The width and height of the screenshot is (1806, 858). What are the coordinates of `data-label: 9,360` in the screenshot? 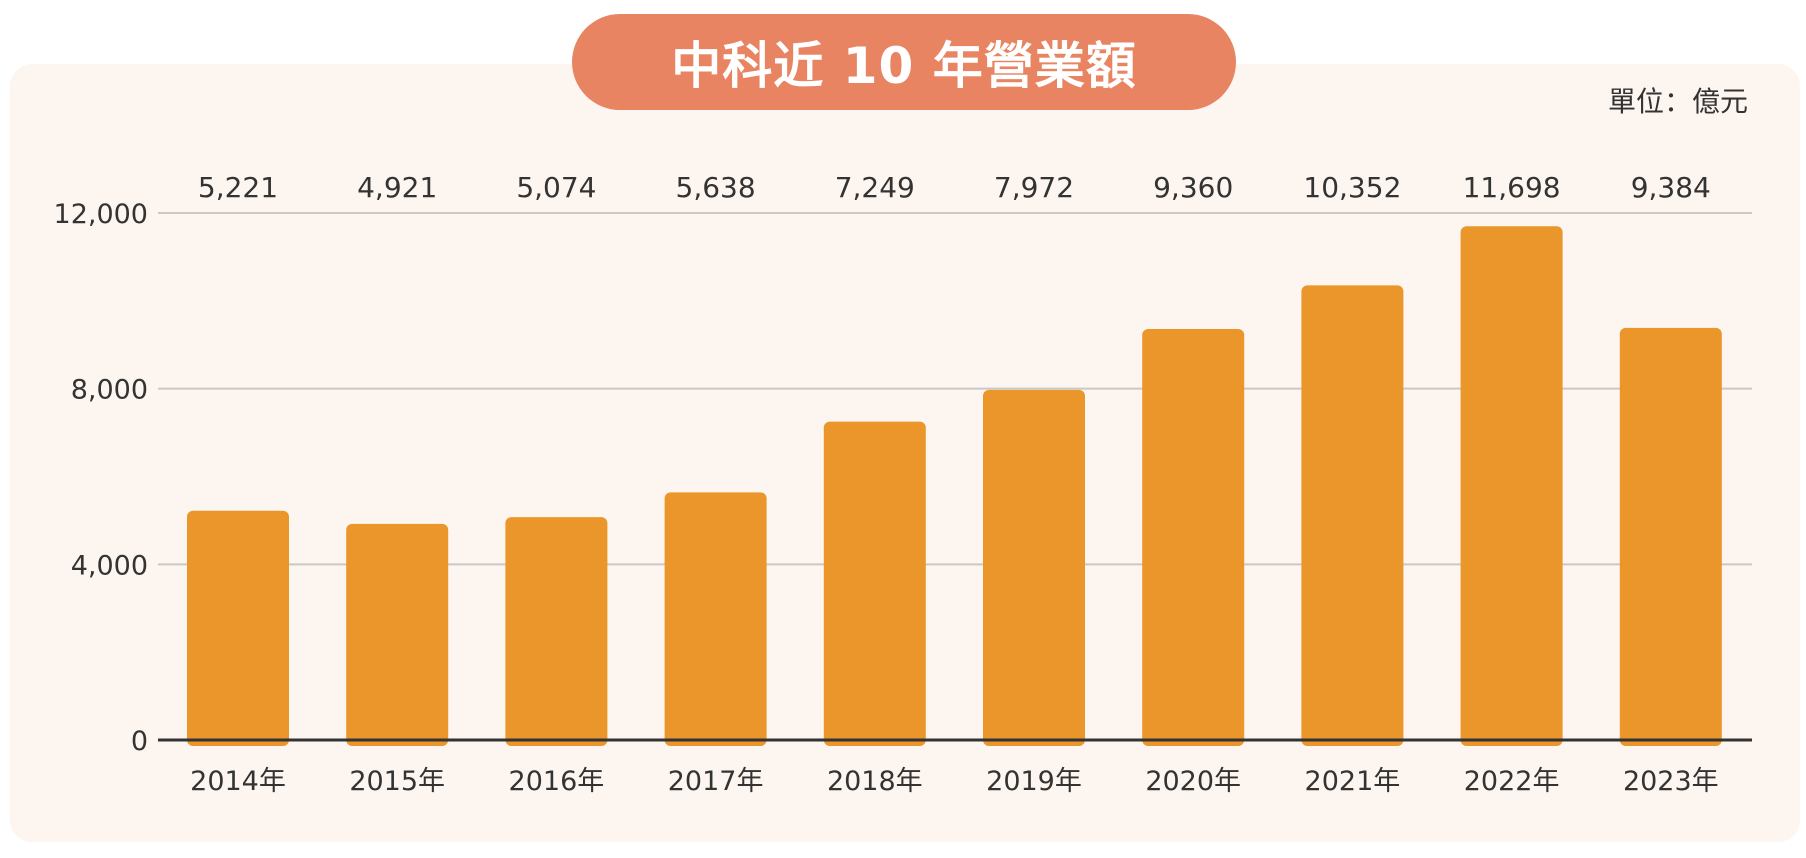 It's located at (1193, 187).